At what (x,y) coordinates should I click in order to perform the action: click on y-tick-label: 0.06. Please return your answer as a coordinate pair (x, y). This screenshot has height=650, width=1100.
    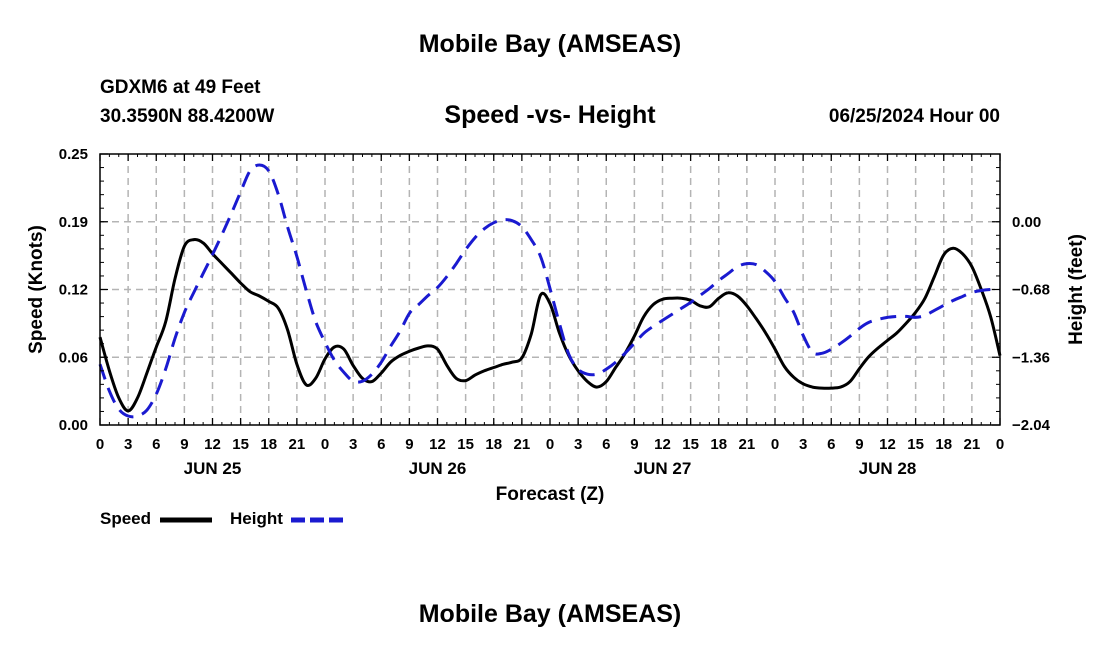
    Looking at the image, I should click on (73, 357).